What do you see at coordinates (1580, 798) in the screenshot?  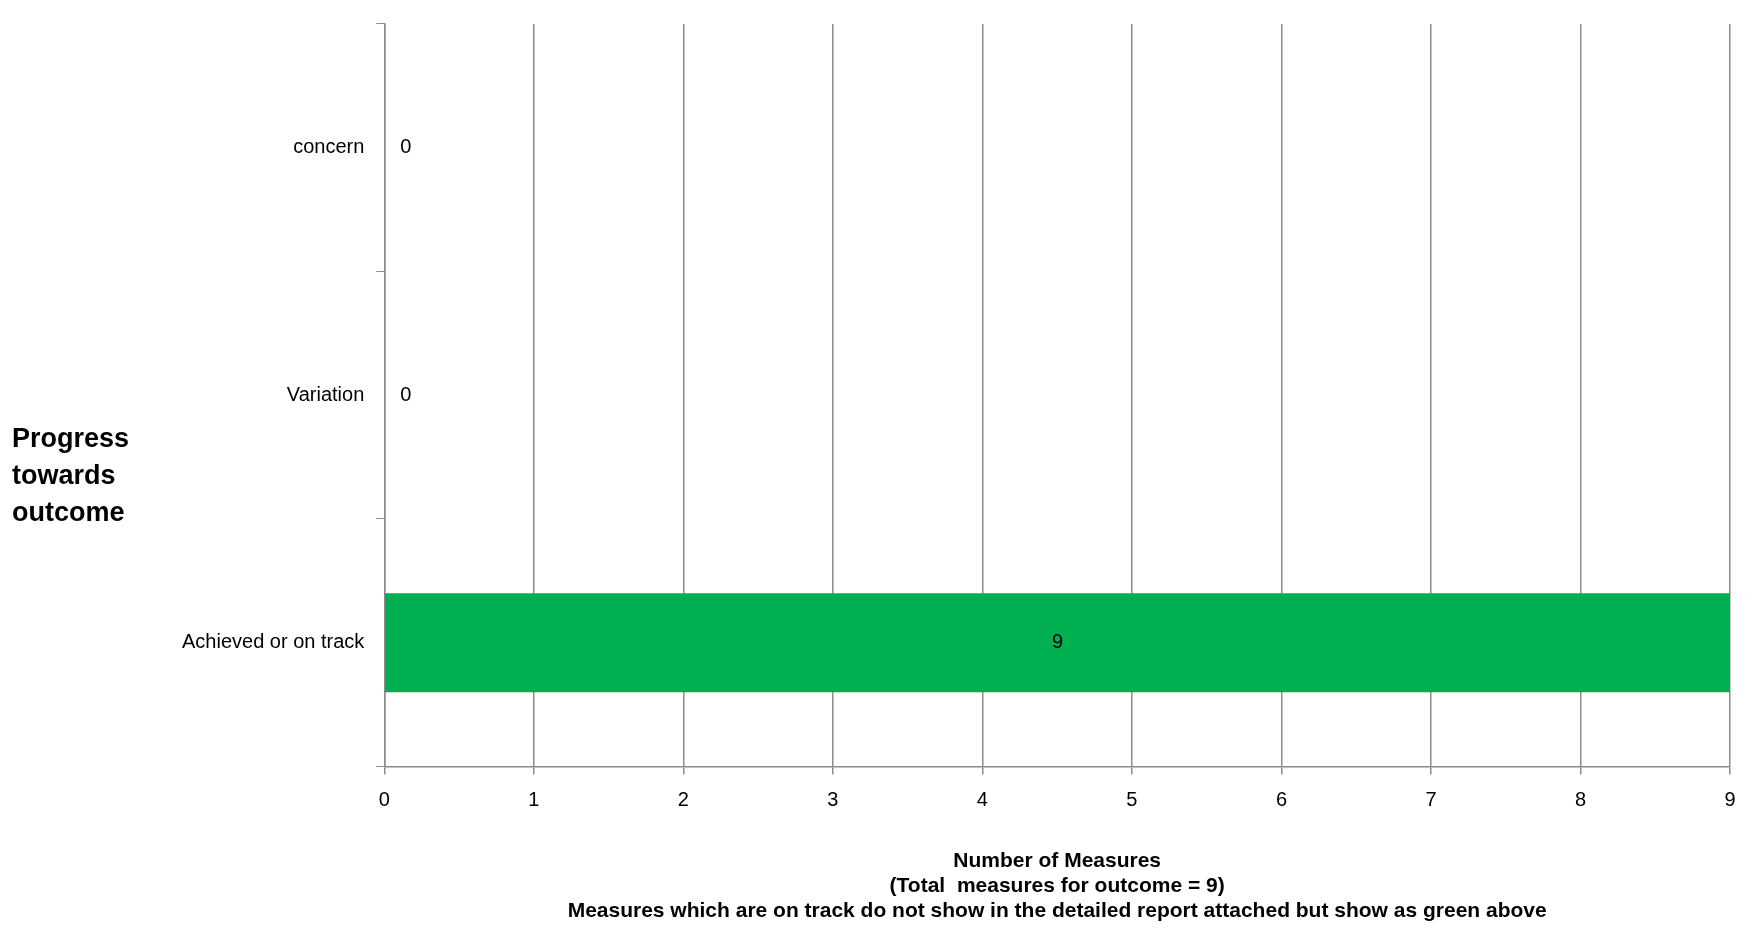 I see `x-tick-label: 8` at bounding box center [1580, 798].